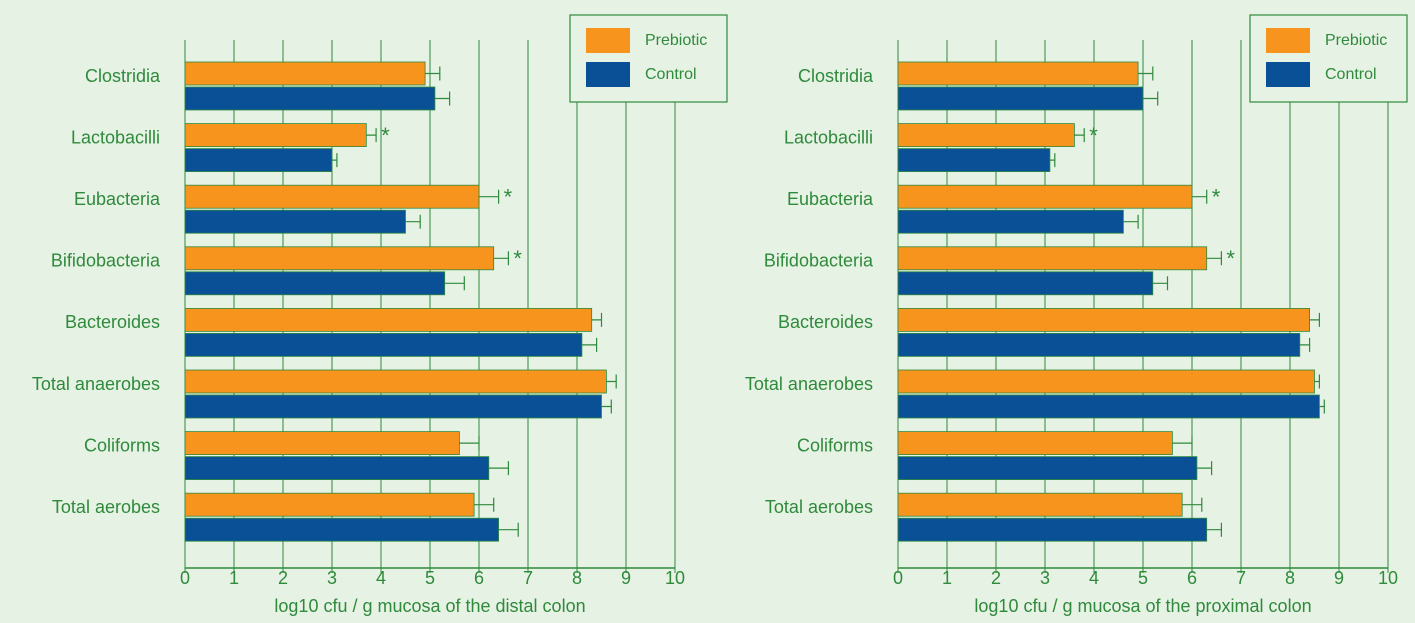 The image size is (1415, 623). I want to click on y-tick-label: Total anaerobes, so click(809, 384).